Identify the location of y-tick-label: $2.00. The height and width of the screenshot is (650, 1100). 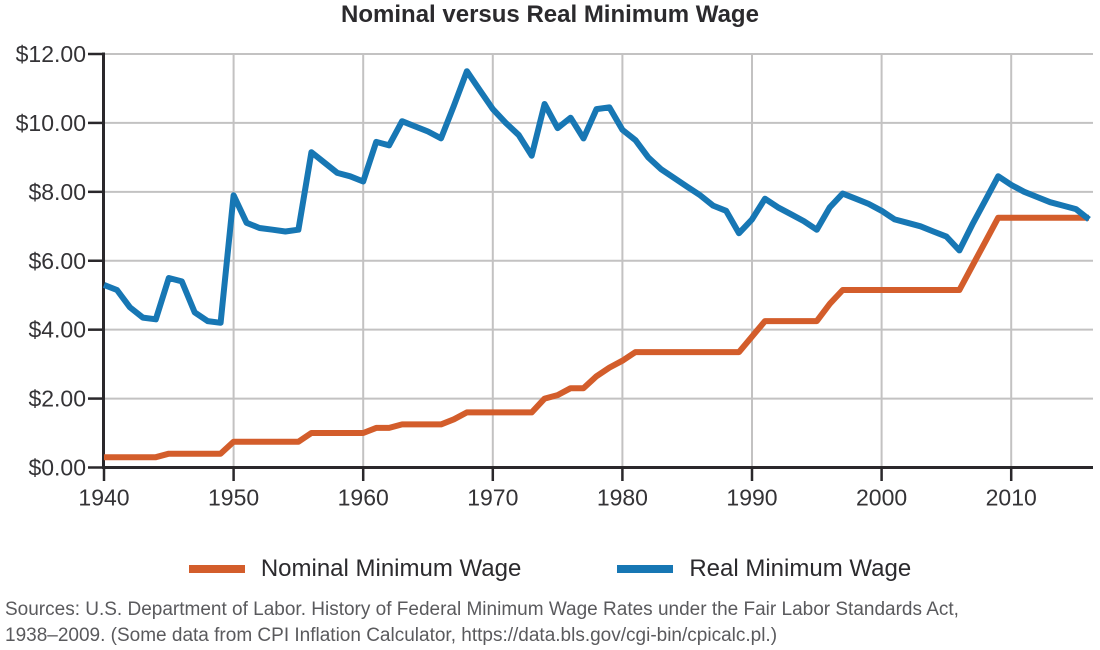
(57, 399).